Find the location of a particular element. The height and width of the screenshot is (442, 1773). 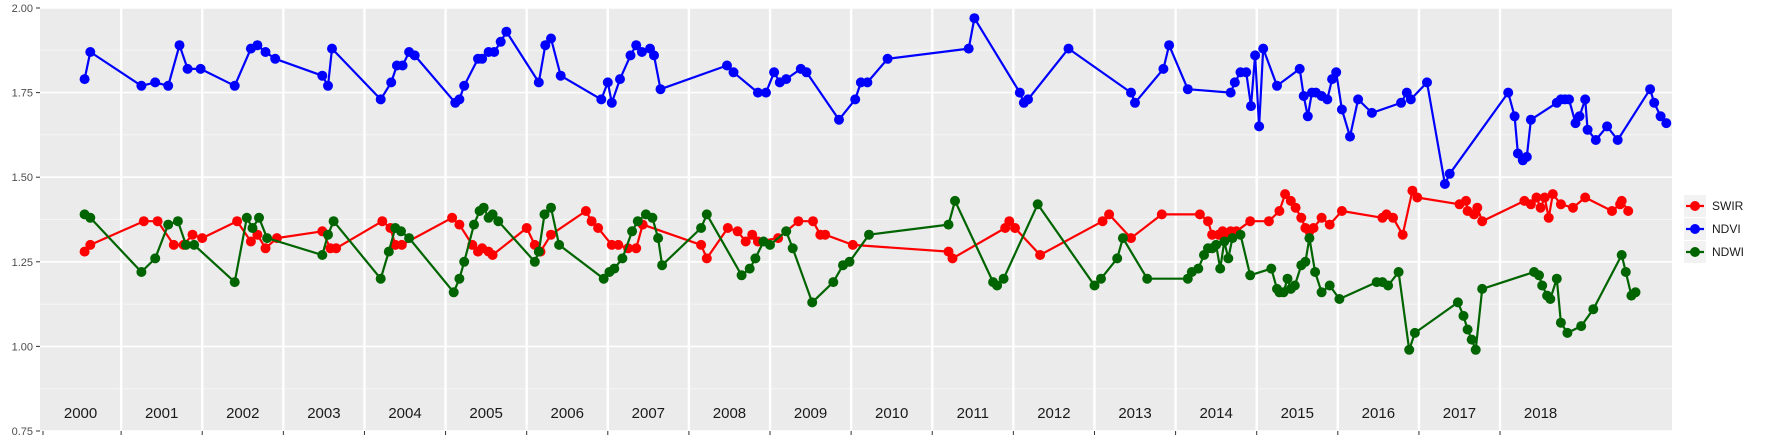

year-label: 2011 is located at coordinates (973, 413).